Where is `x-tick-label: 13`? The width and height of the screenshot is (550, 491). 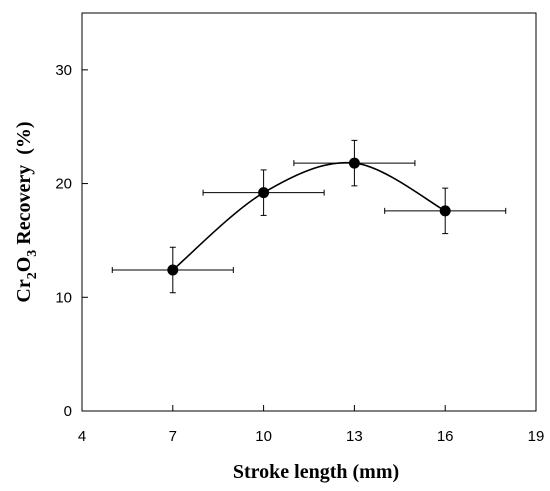 x-tick-label: 13 is located at coordinates (354, 436).